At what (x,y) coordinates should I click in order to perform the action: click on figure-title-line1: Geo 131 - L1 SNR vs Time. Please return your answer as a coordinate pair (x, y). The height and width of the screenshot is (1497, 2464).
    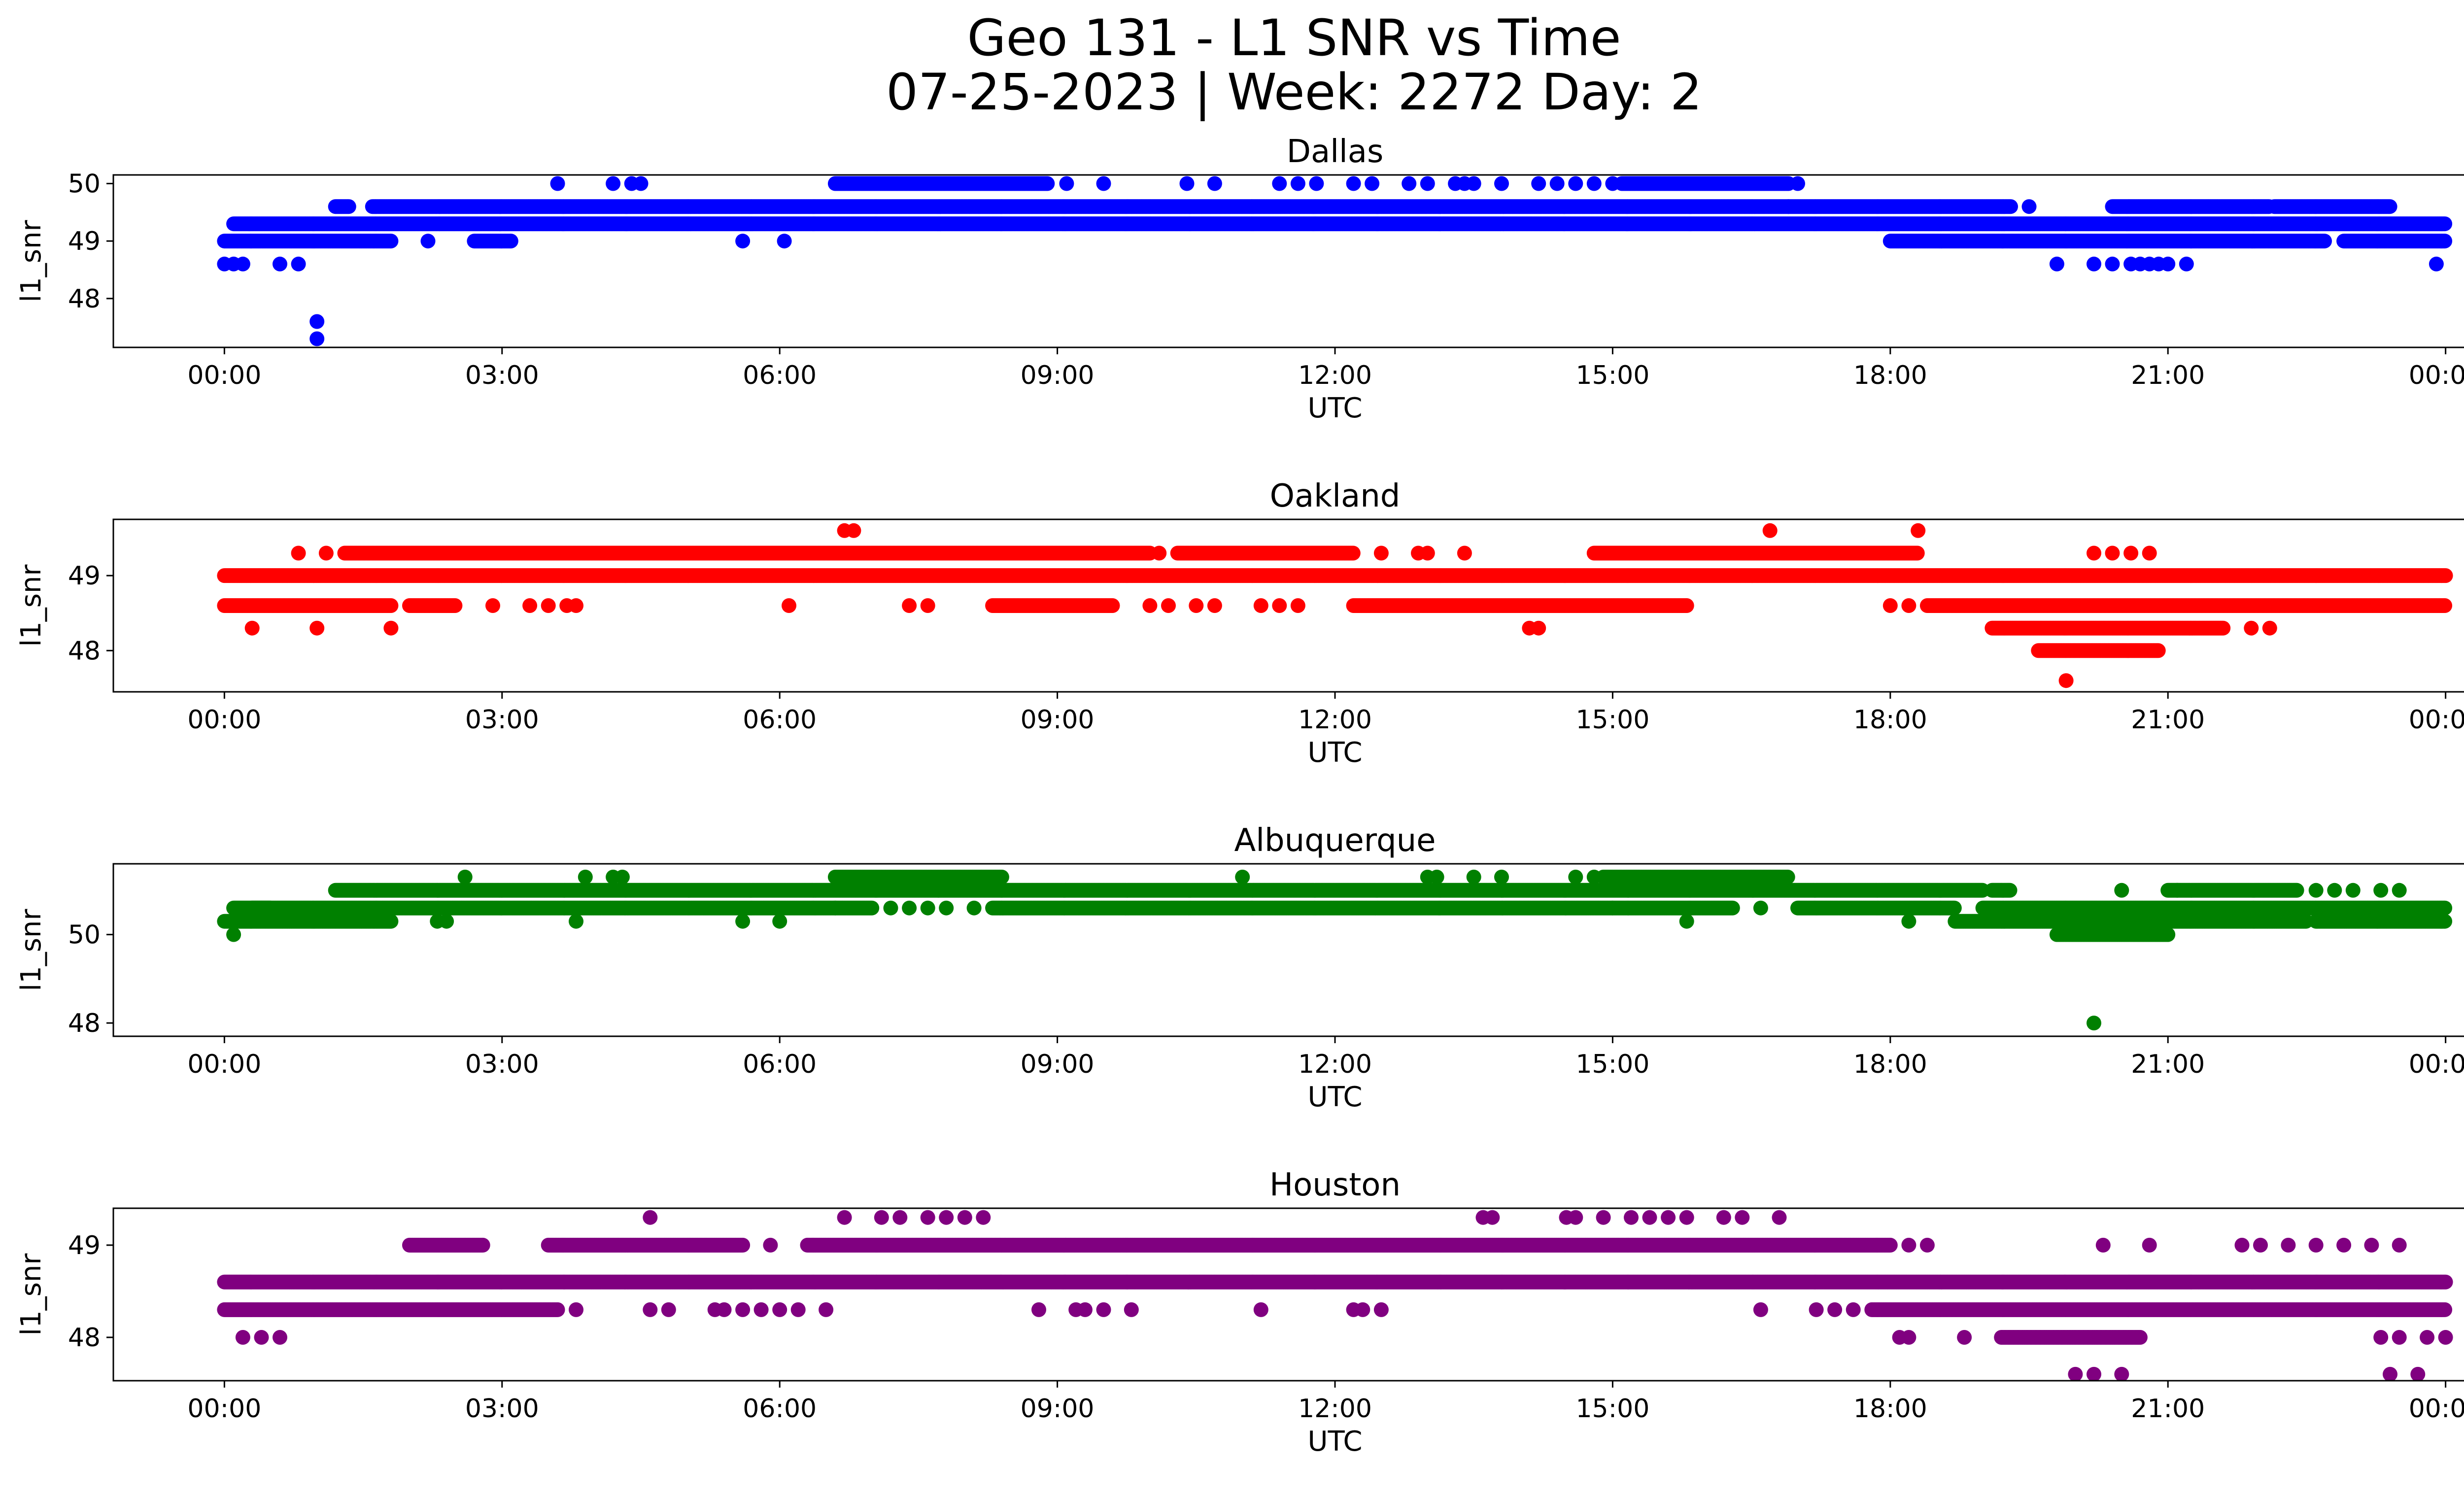
    Looking at the image, I should click on (1294, 38).